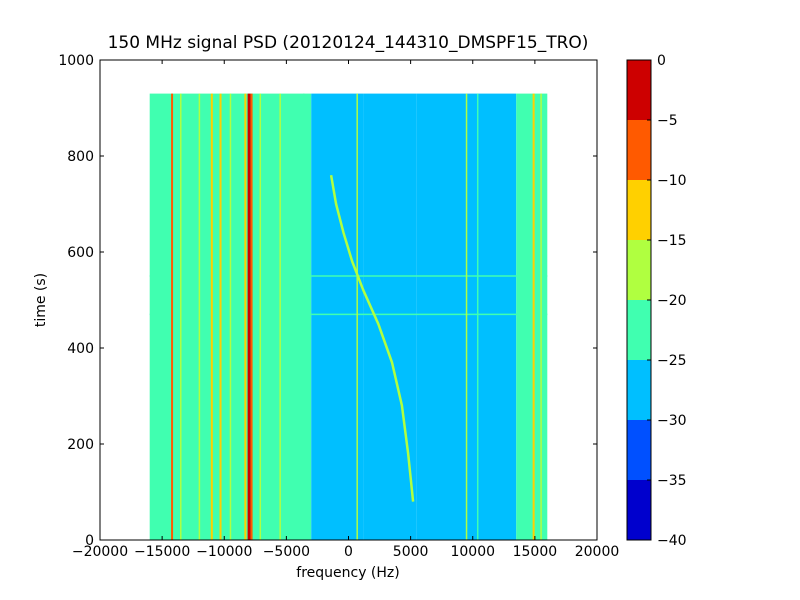 The image size is (800, 600). Describe the element at coordinates (41, 300) in the screenshot. I see `y-axis-label: time (s)` at that location.